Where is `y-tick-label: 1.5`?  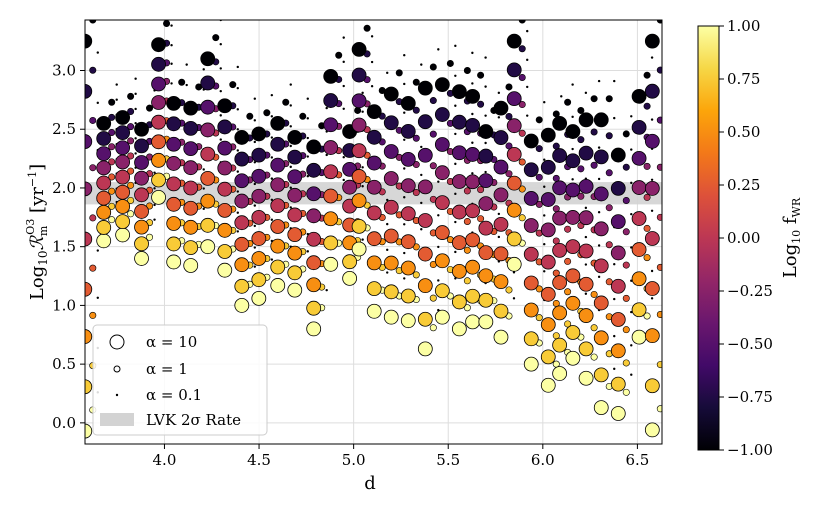
y-tick-label: 1.5 is located at coordinates (64, 247).